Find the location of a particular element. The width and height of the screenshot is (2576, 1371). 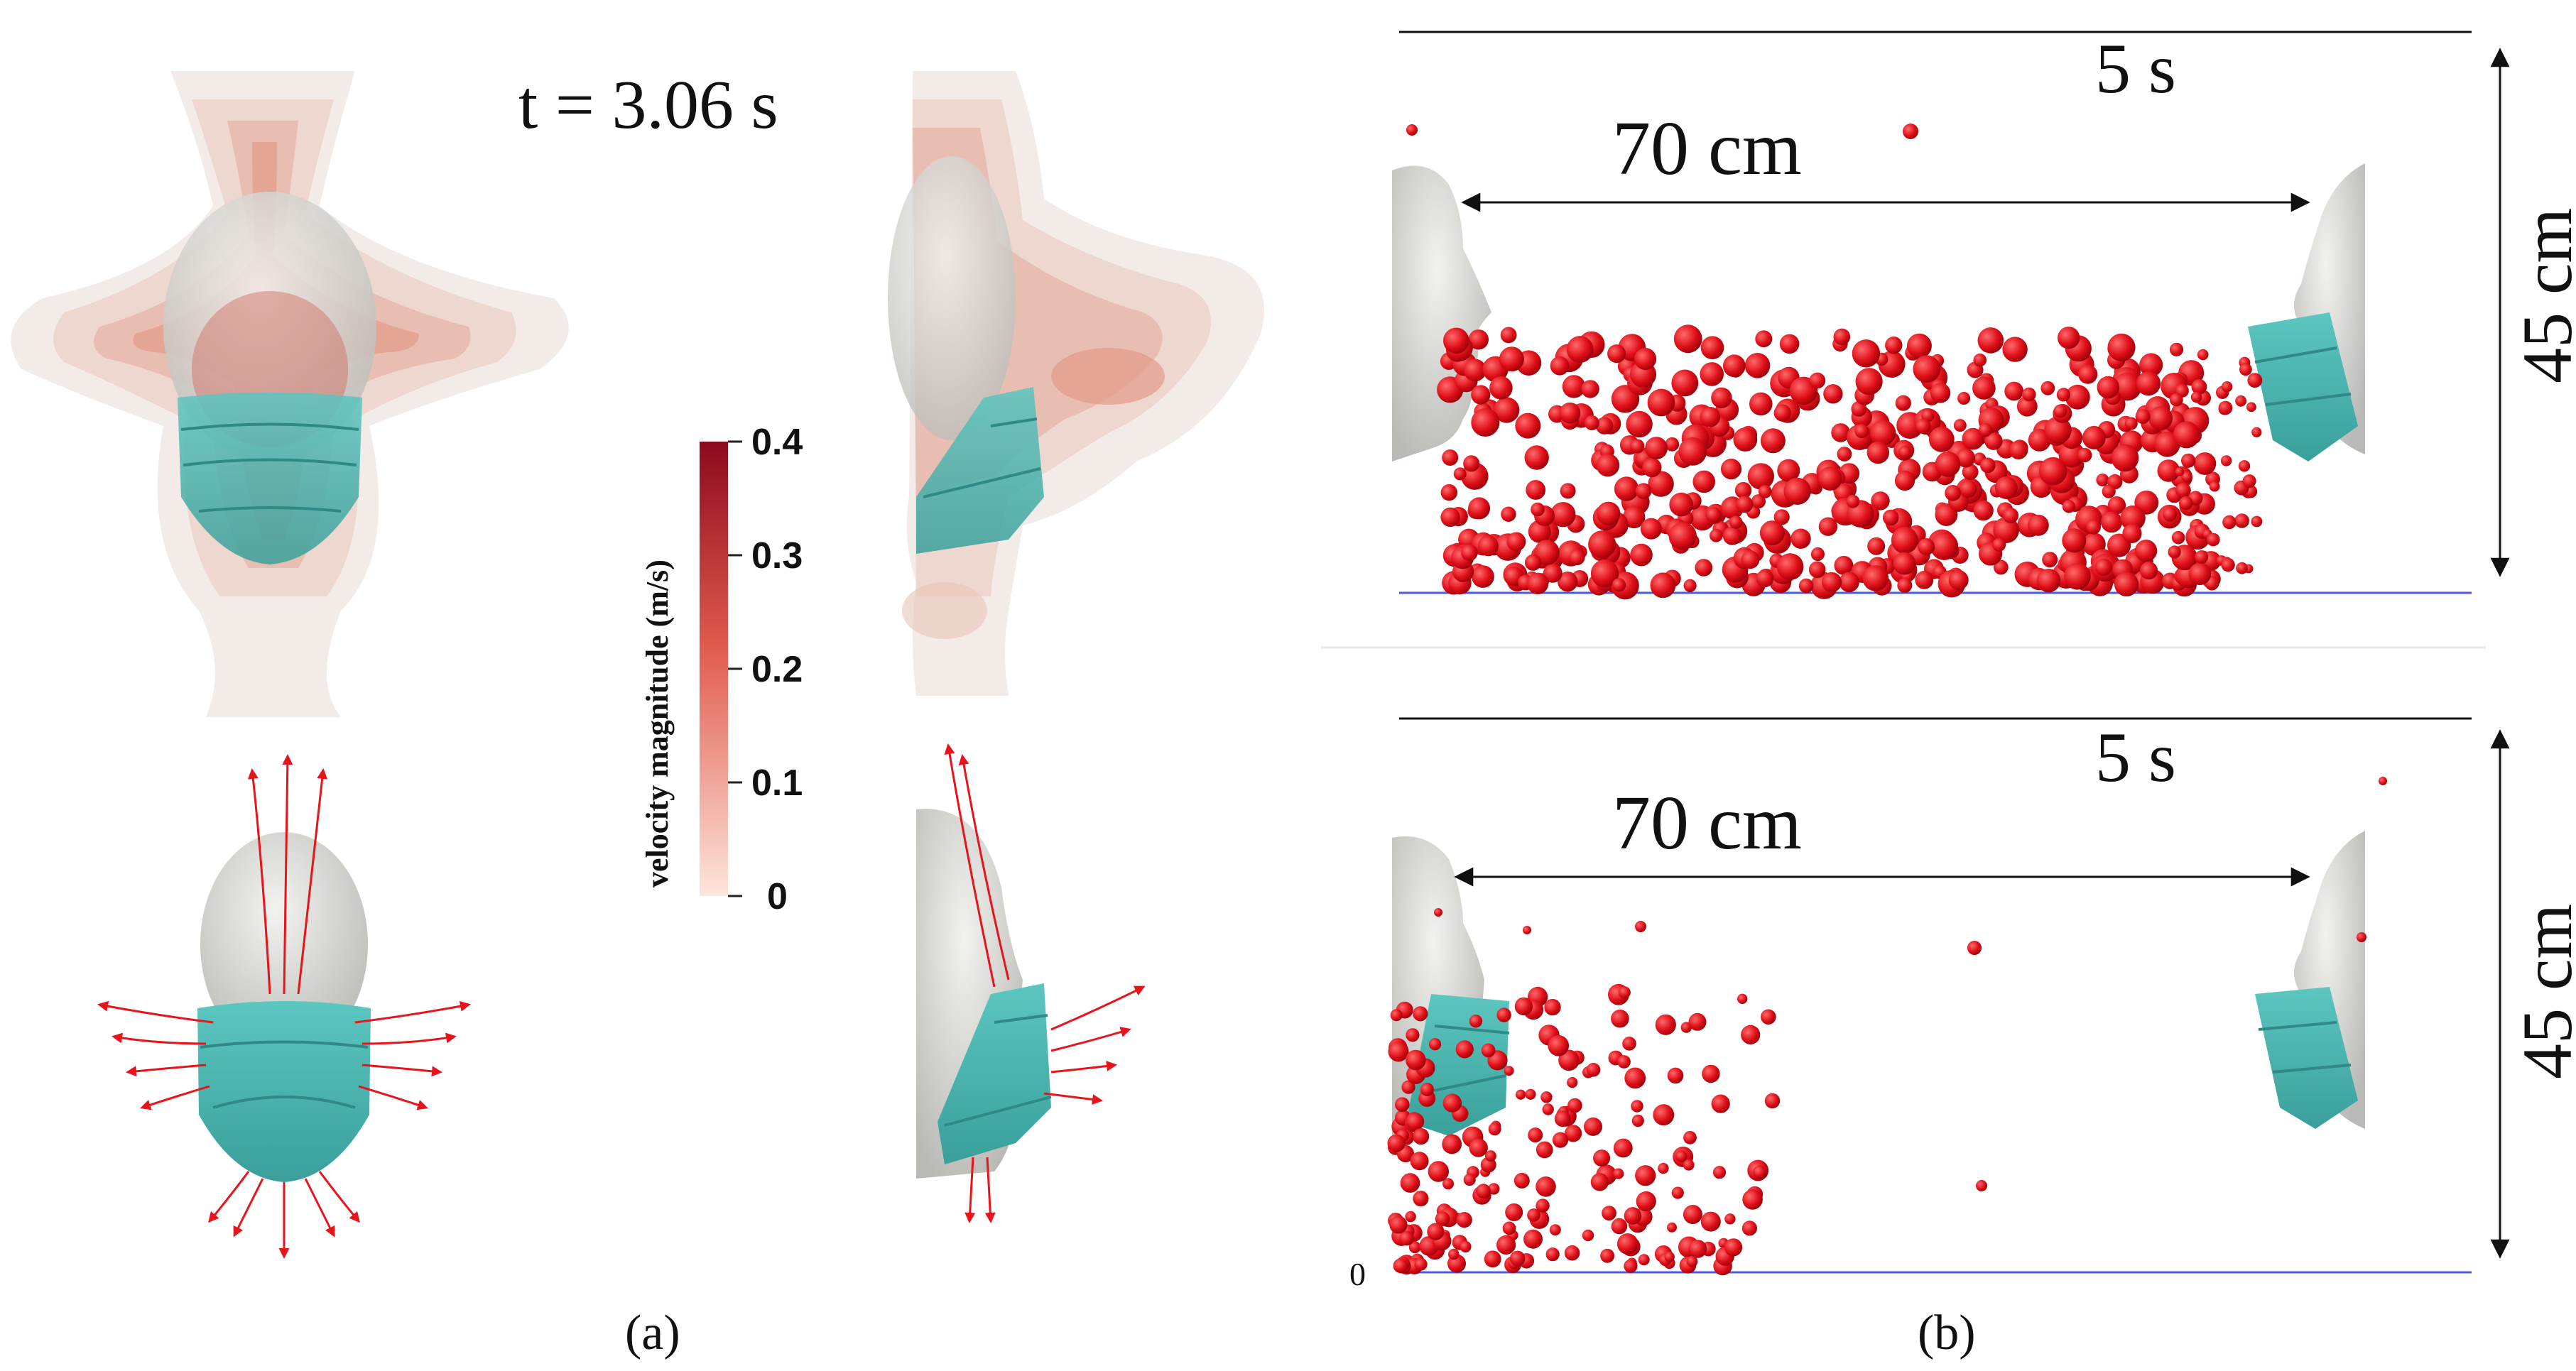

droplet-cloud-top is located at coordinates (1850, 462).